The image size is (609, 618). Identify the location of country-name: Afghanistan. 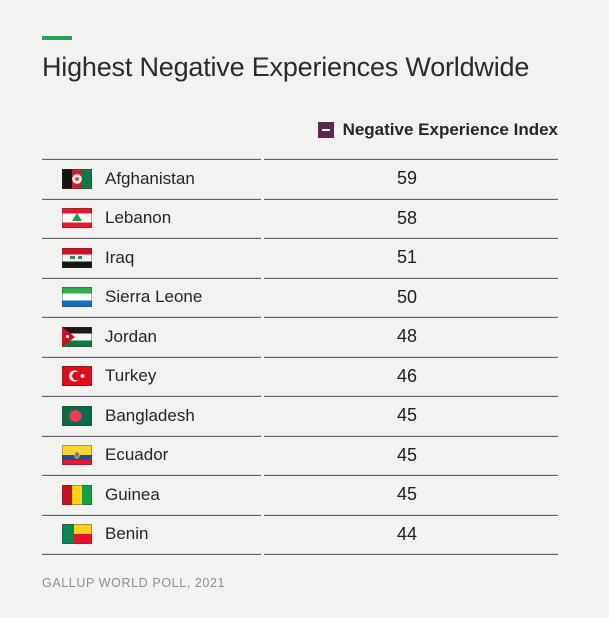
(150, 178).